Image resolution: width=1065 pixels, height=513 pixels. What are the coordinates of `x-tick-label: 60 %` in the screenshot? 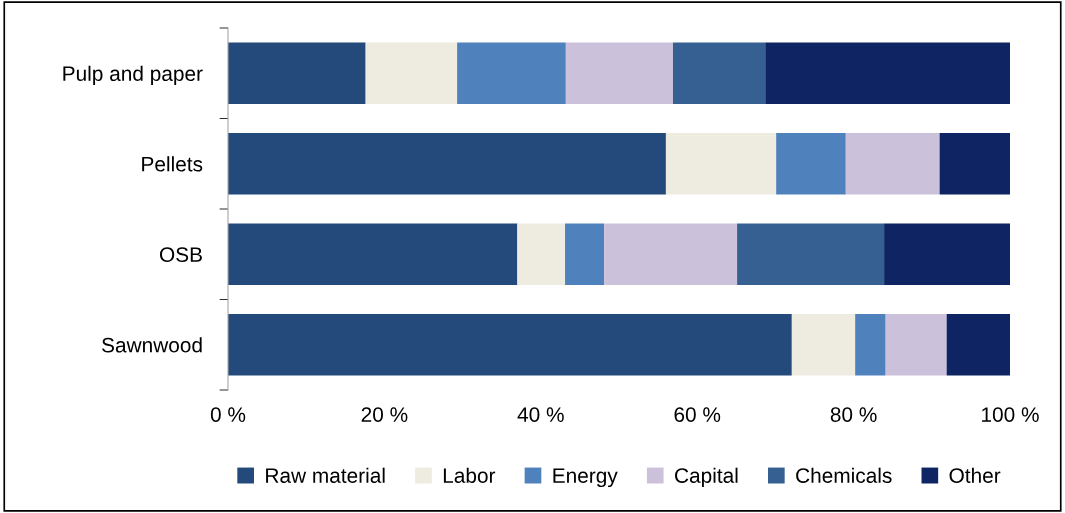 It's located at (697, 414).